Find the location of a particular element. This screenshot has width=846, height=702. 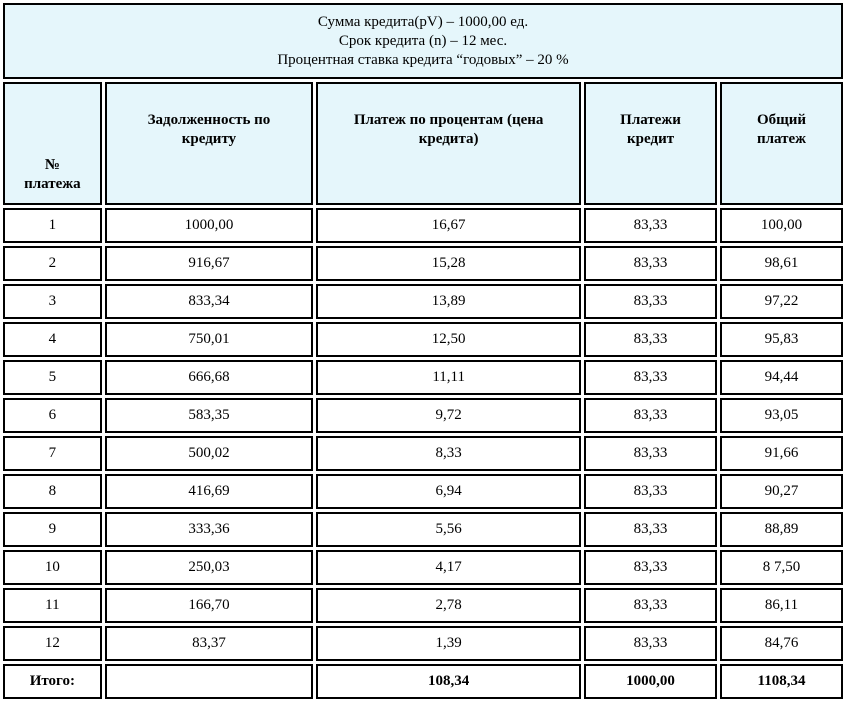

payment-number-cell: 7 is located at coordinates (52, 453).